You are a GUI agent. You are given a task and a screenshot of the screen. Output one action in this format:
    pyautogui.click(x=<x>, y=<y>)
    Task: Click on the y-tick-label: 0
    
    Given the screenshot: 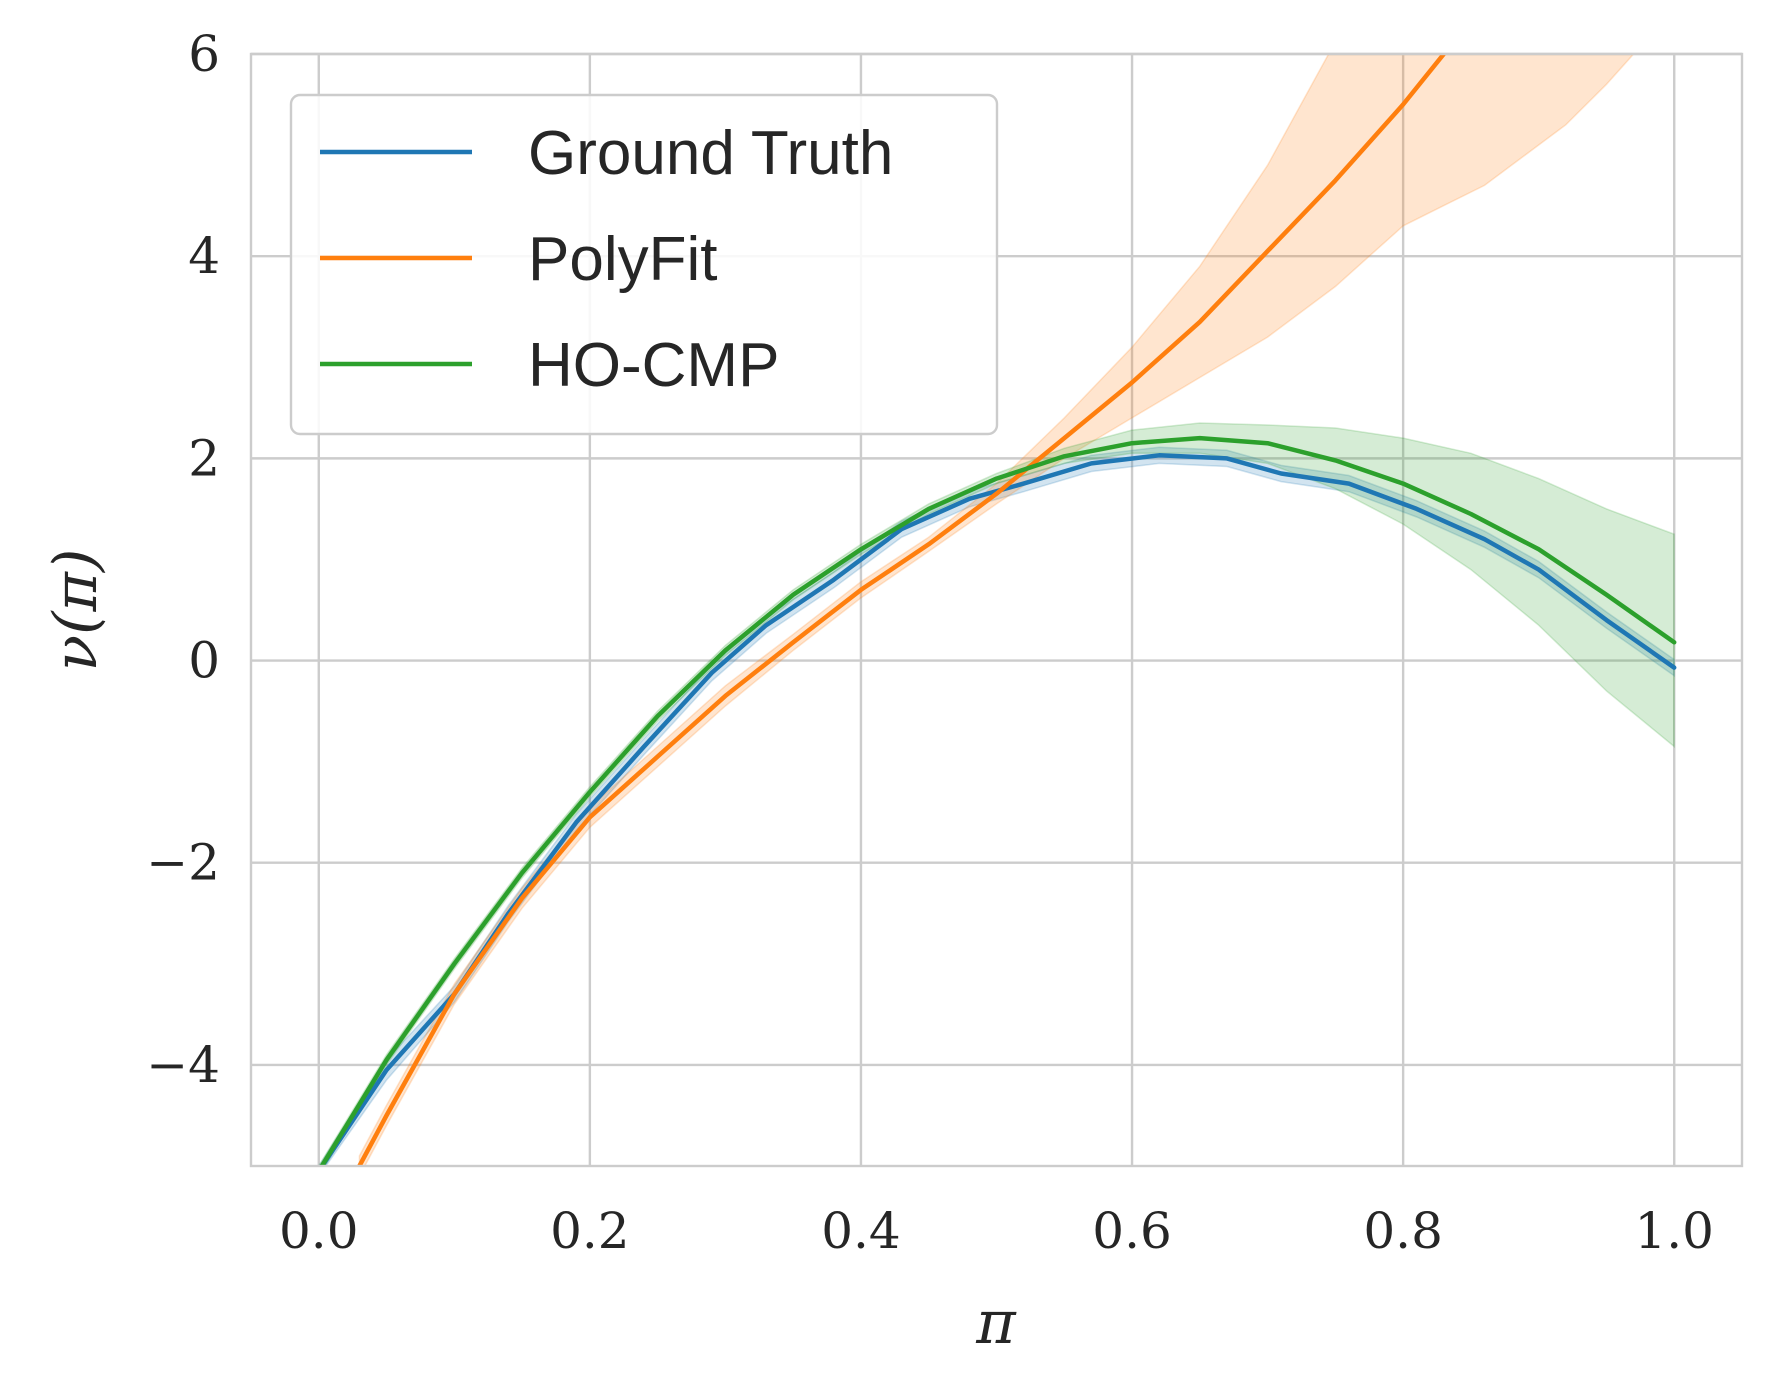 What is the action you would take?
    pyautogui.click(x=204, y=661)
    